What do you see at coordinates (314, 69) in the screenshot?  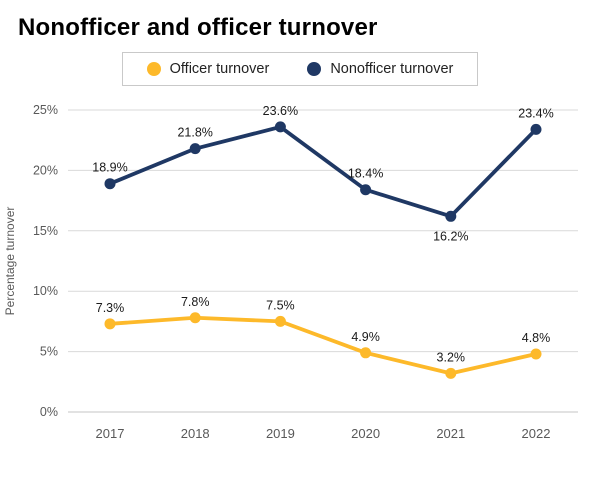 I see `legend-dot-nonofficer-icon` at bounding box center [314, 69].